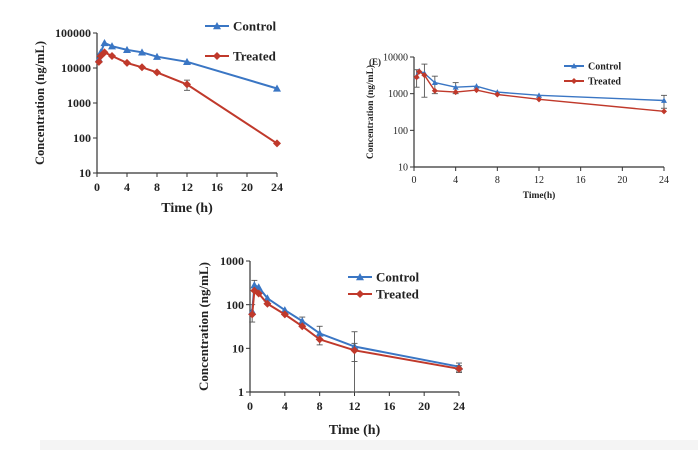  Describe the element at coordinates (375, 62) in the screenshot. I see `panel-label: (E)` at that location.